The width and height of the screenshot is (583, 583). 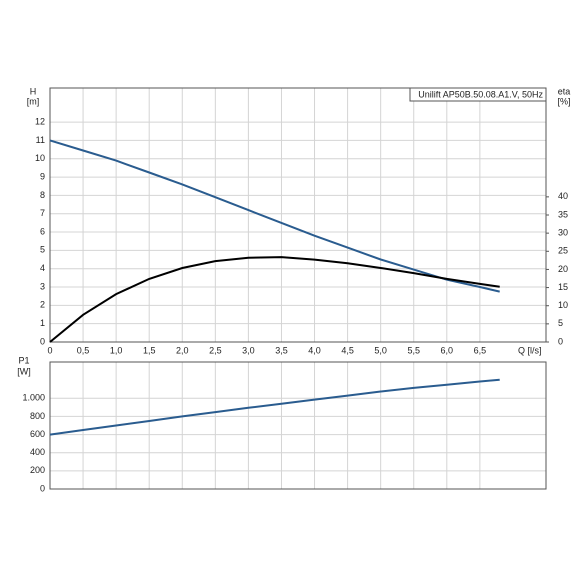 What do you see at coordinates (563, 196) in the screenshot?
I see `y2-tick-label: 40` at bounding box center [563, 196].